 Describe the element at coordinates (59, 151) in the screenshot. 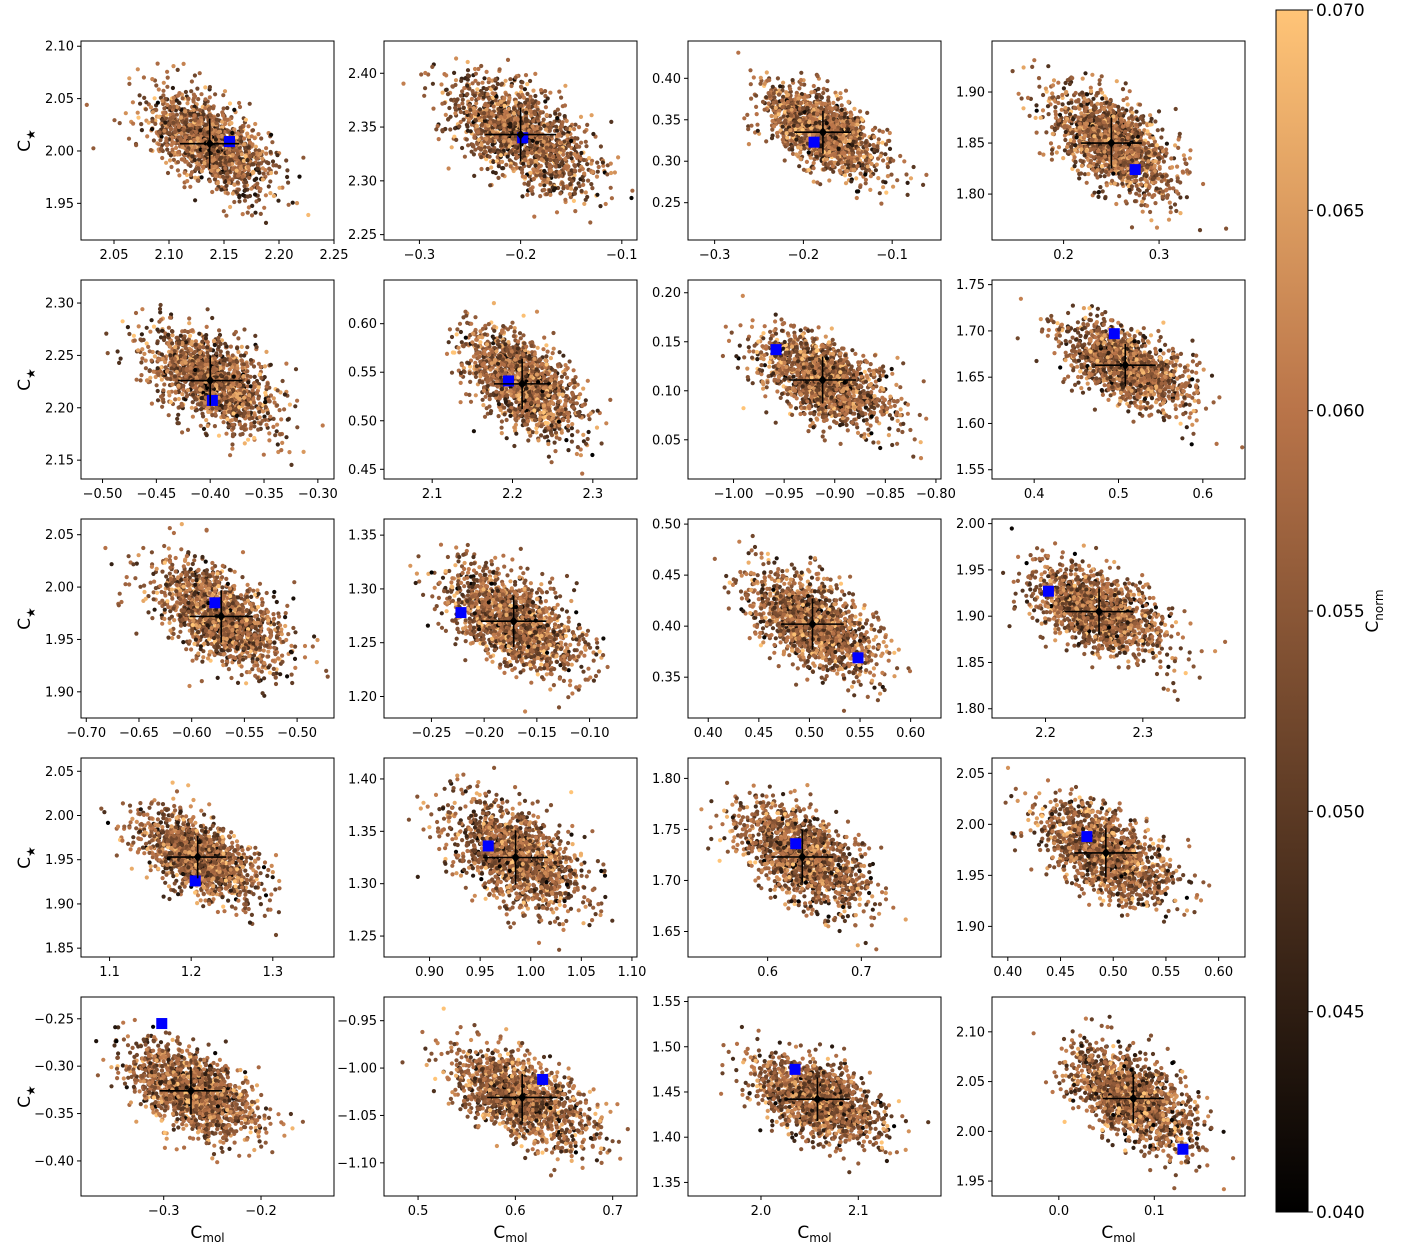

I see `y-tick-label: 2.00` at that location.